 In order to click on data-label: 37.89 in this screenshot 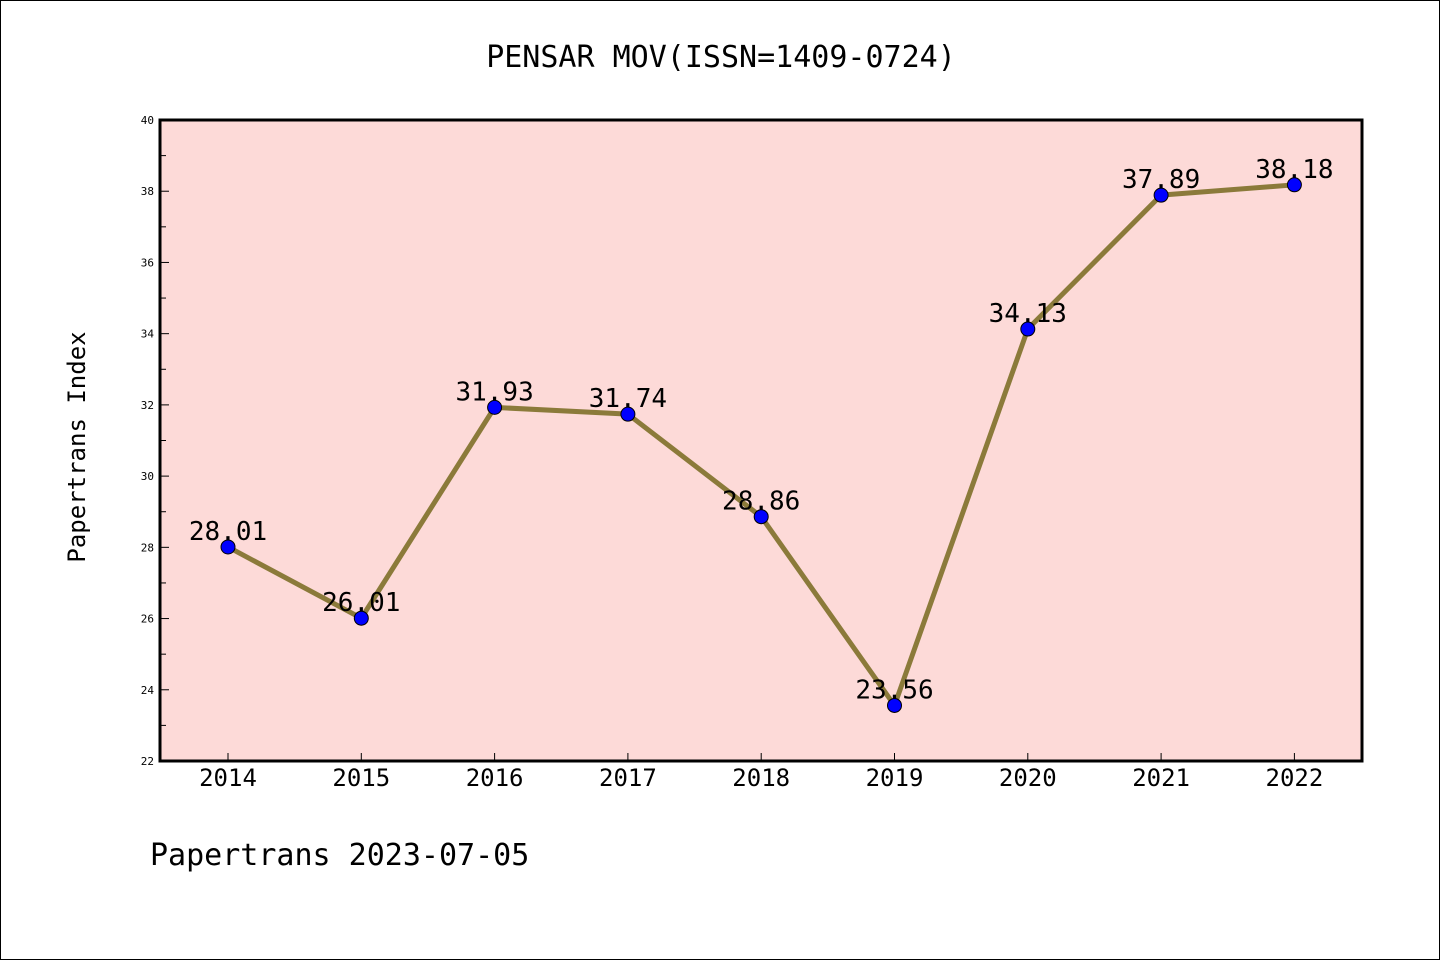, I will do `click(1161, 180)`.